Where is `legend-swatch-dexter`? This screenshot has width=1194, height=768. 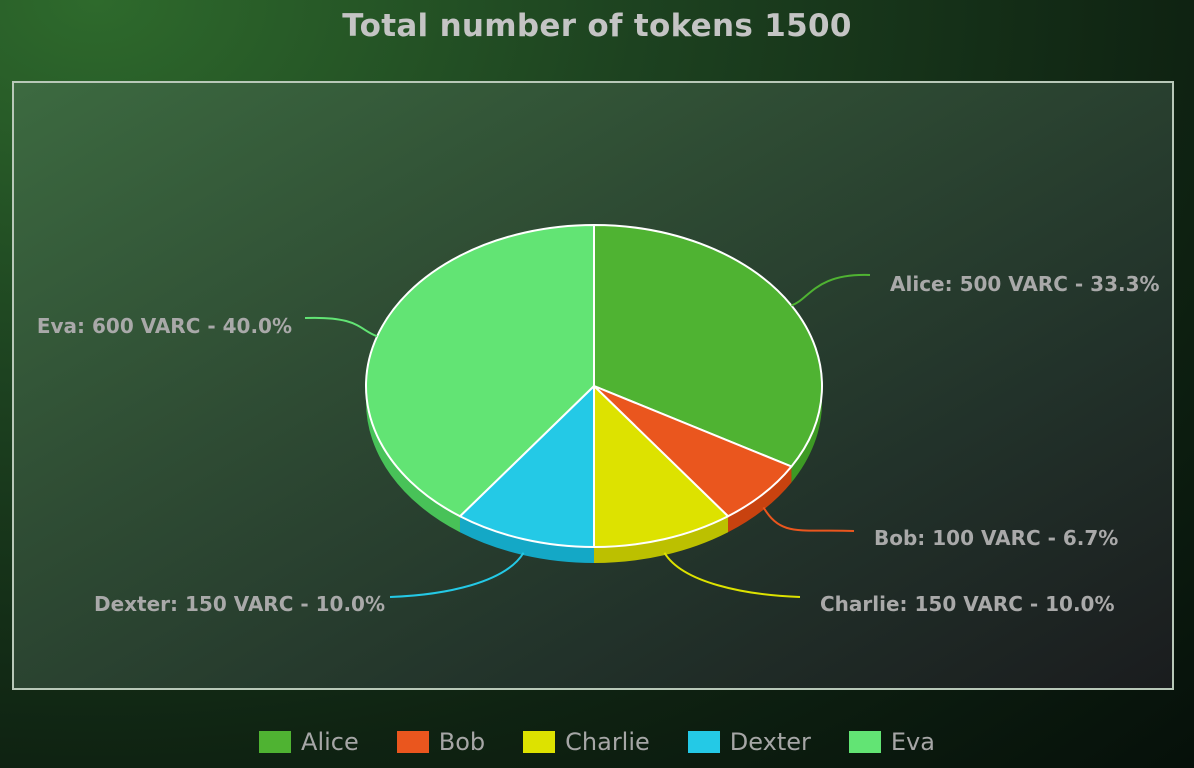 legend-swatch-dexter is located at coordinates (703, 742).